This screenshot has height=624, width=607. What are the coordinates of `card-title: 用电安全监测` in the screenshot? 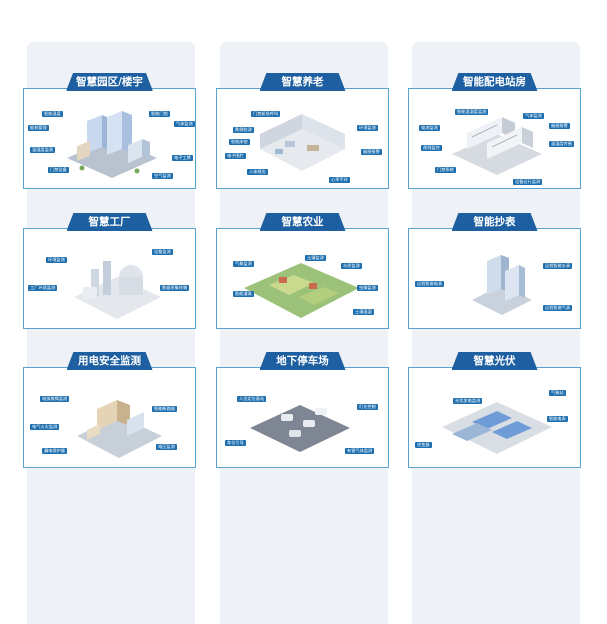 It's located at (109, 361).